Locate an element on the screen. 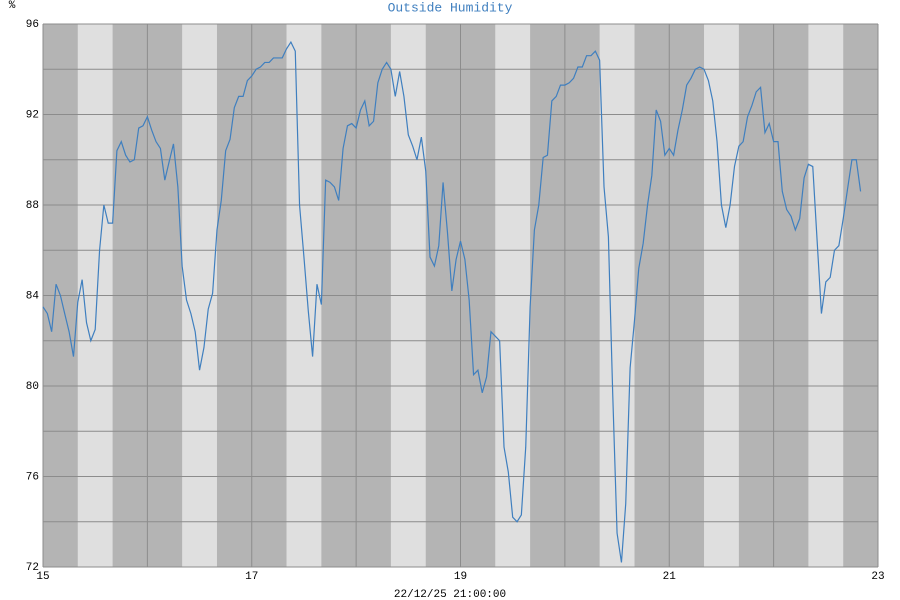 Image resolution: width=900 pixels, height=600 pixels. x-axis-label: 22/12/25 21:00:00 is located at coordinates (450, 594).